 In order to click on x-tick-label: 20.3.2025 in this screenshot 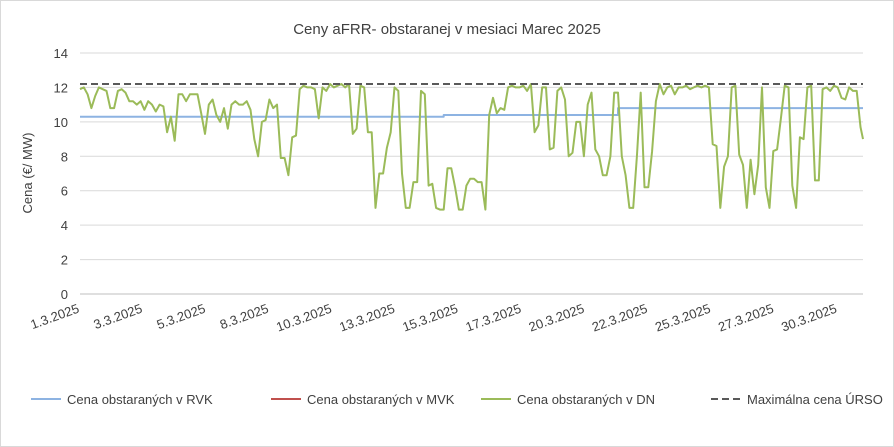, I will do `click(556, 318)`.